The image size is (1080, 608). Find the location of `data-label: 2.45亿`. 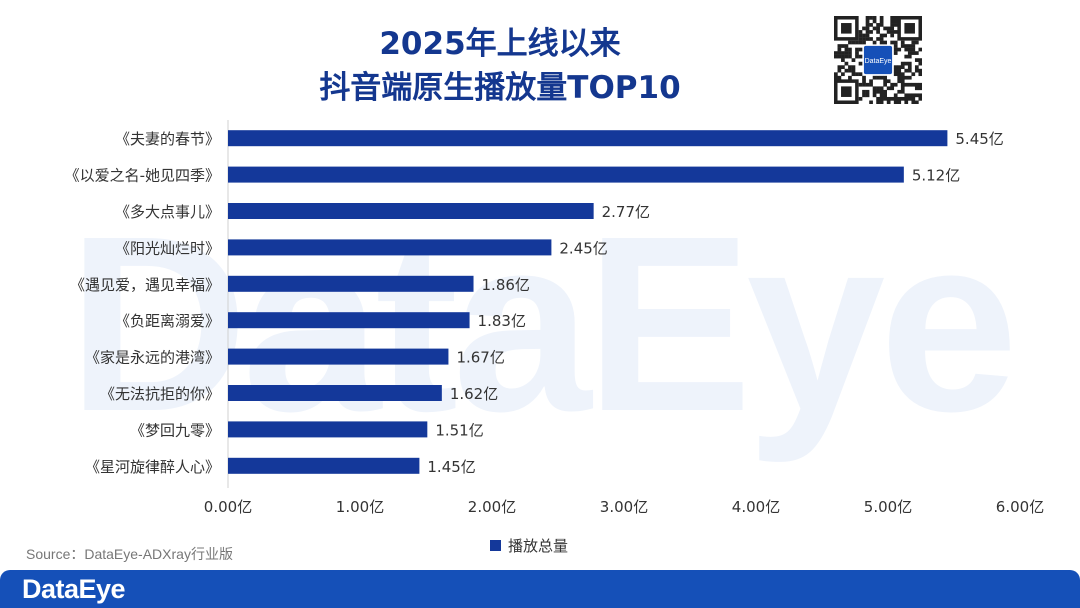

data-label: 2.45亿 is located at coordinates (583, 248).